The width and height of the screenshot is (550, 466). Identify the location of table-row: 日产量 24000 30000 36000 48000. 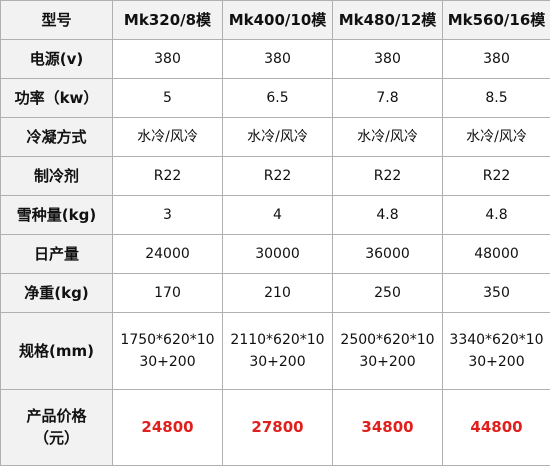
(275, 254).